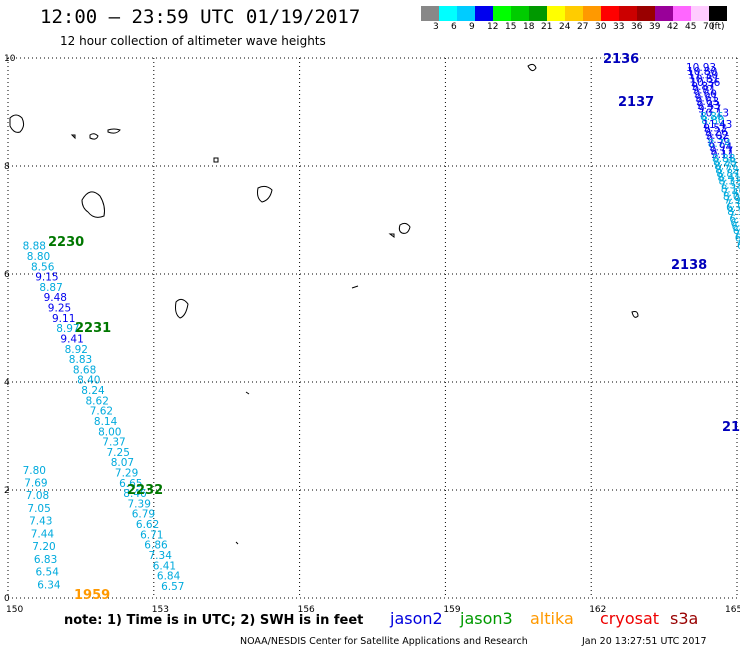 The image size is (740, 650). I want to click on wave-height-label: 8.46, so click(135, 494).